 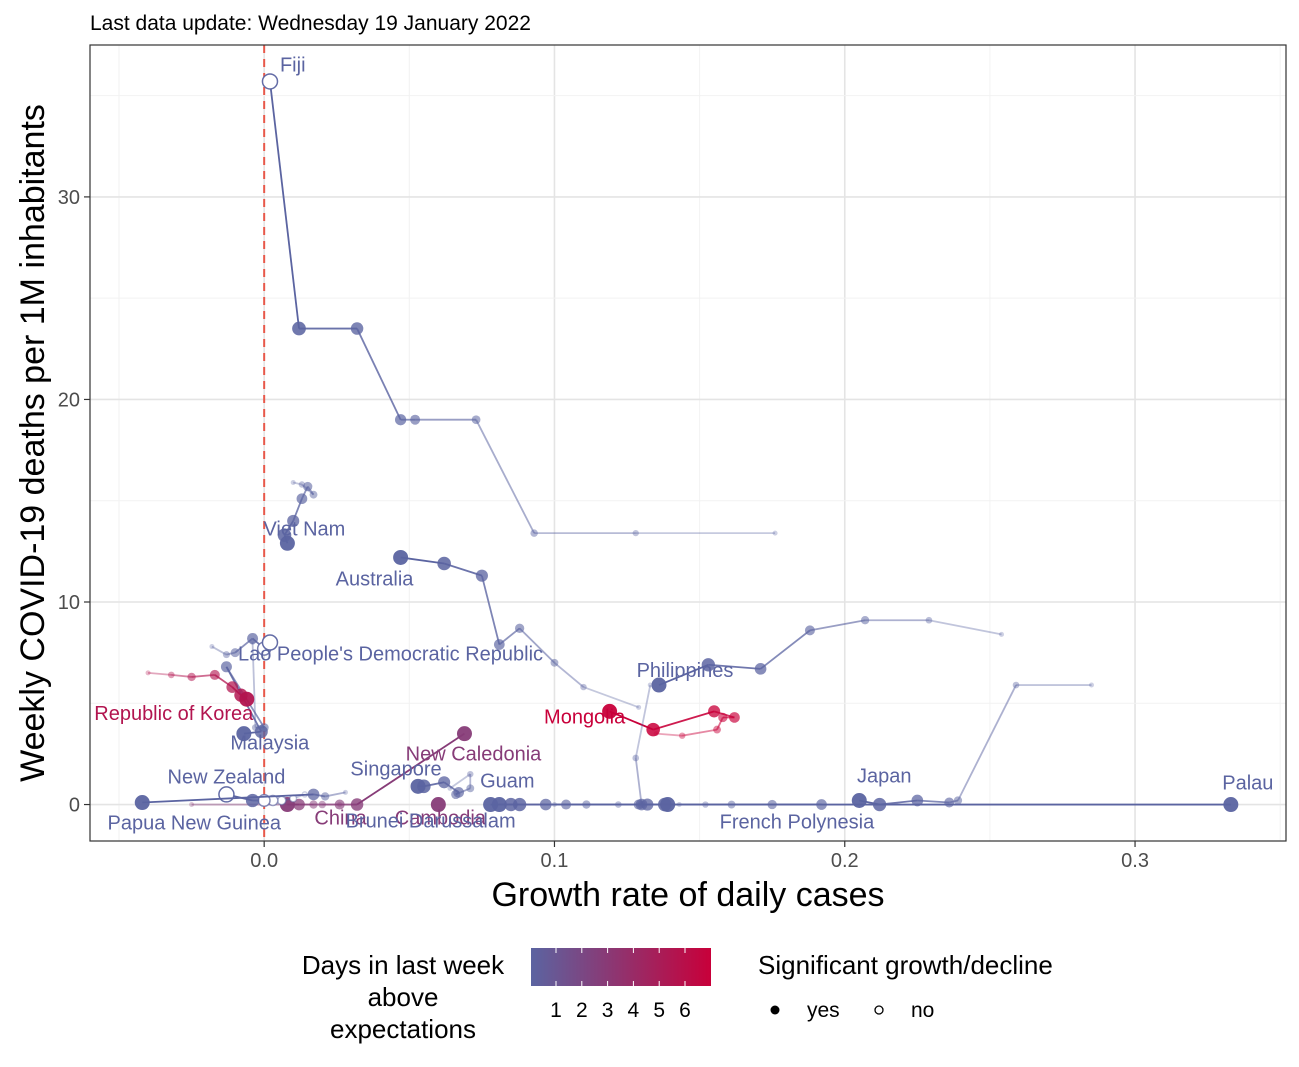 I want to click on legend-color-title: Days in last week, so click(x=403, y=965).